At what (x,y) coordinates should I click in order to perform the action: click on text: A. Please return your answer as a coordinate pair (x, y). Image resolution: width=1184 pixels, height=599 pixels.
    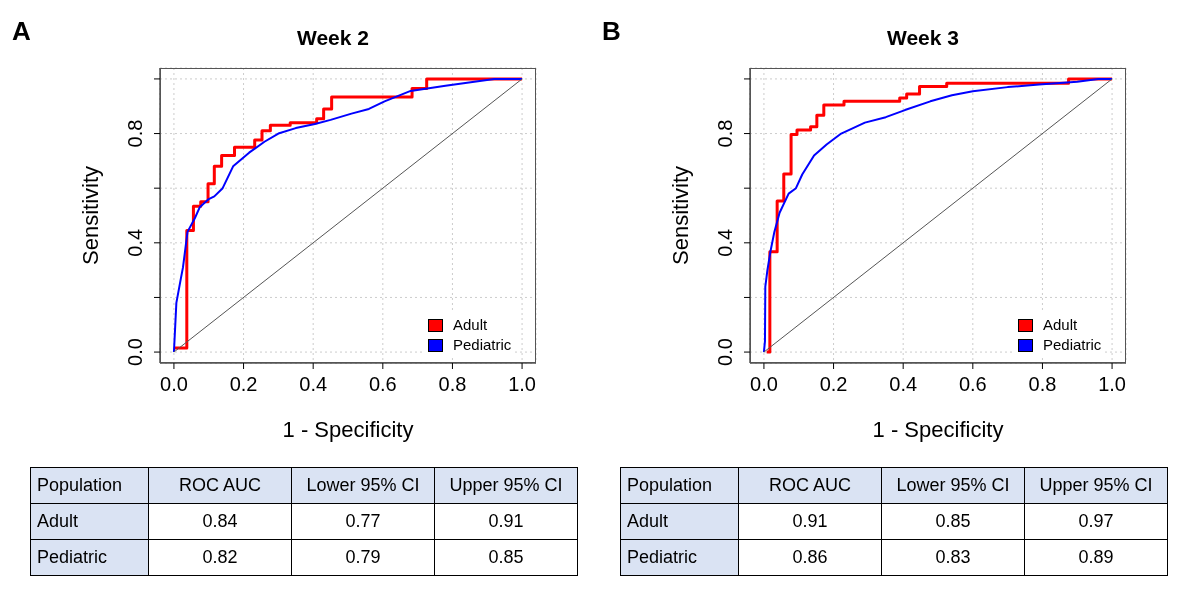
    Looking at the image, I should click on (21, 31).